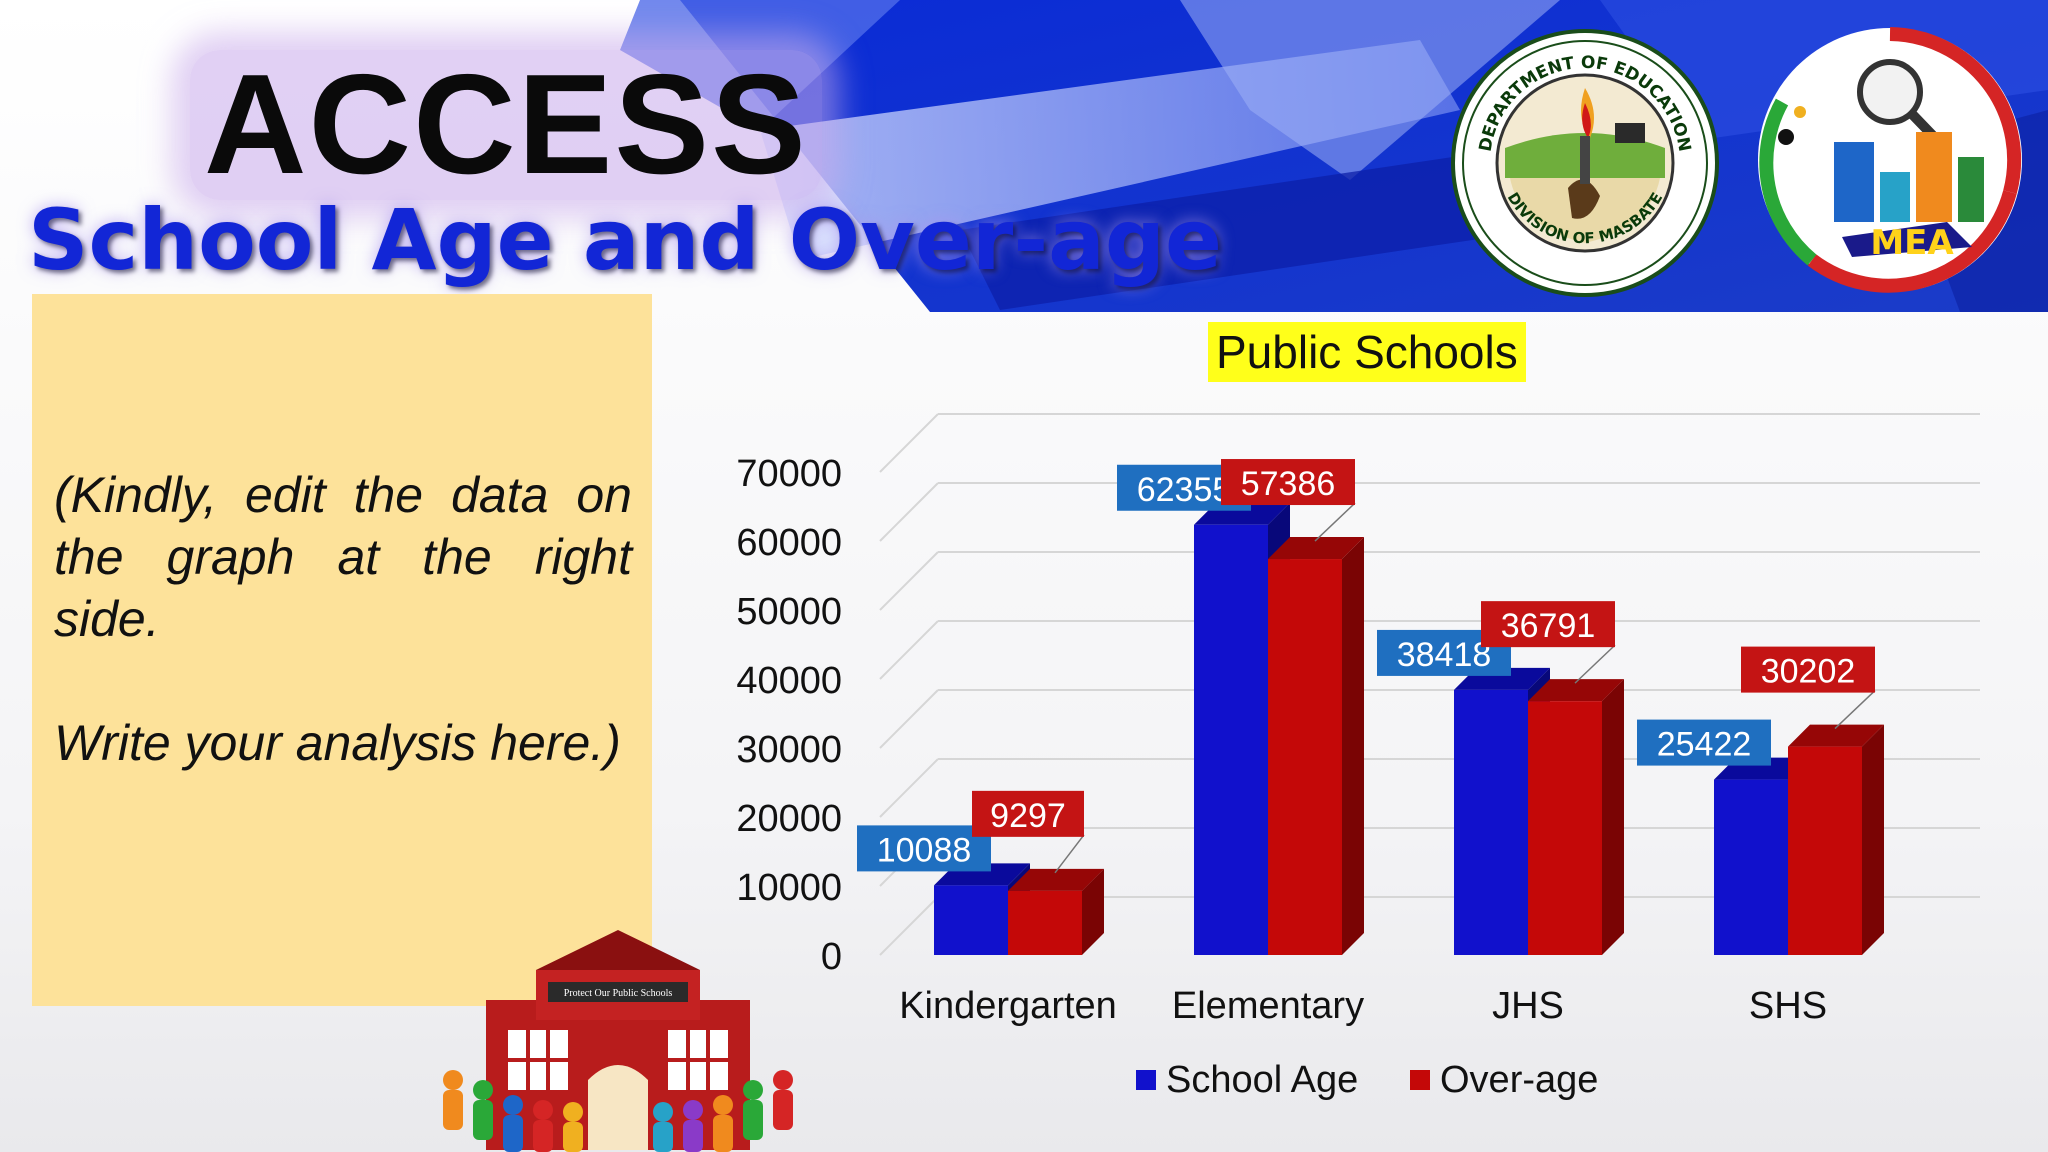 The height and width of the screenshot is (1152, 2048). I want to click on y-tick-label: 40000, so click(789, 681).